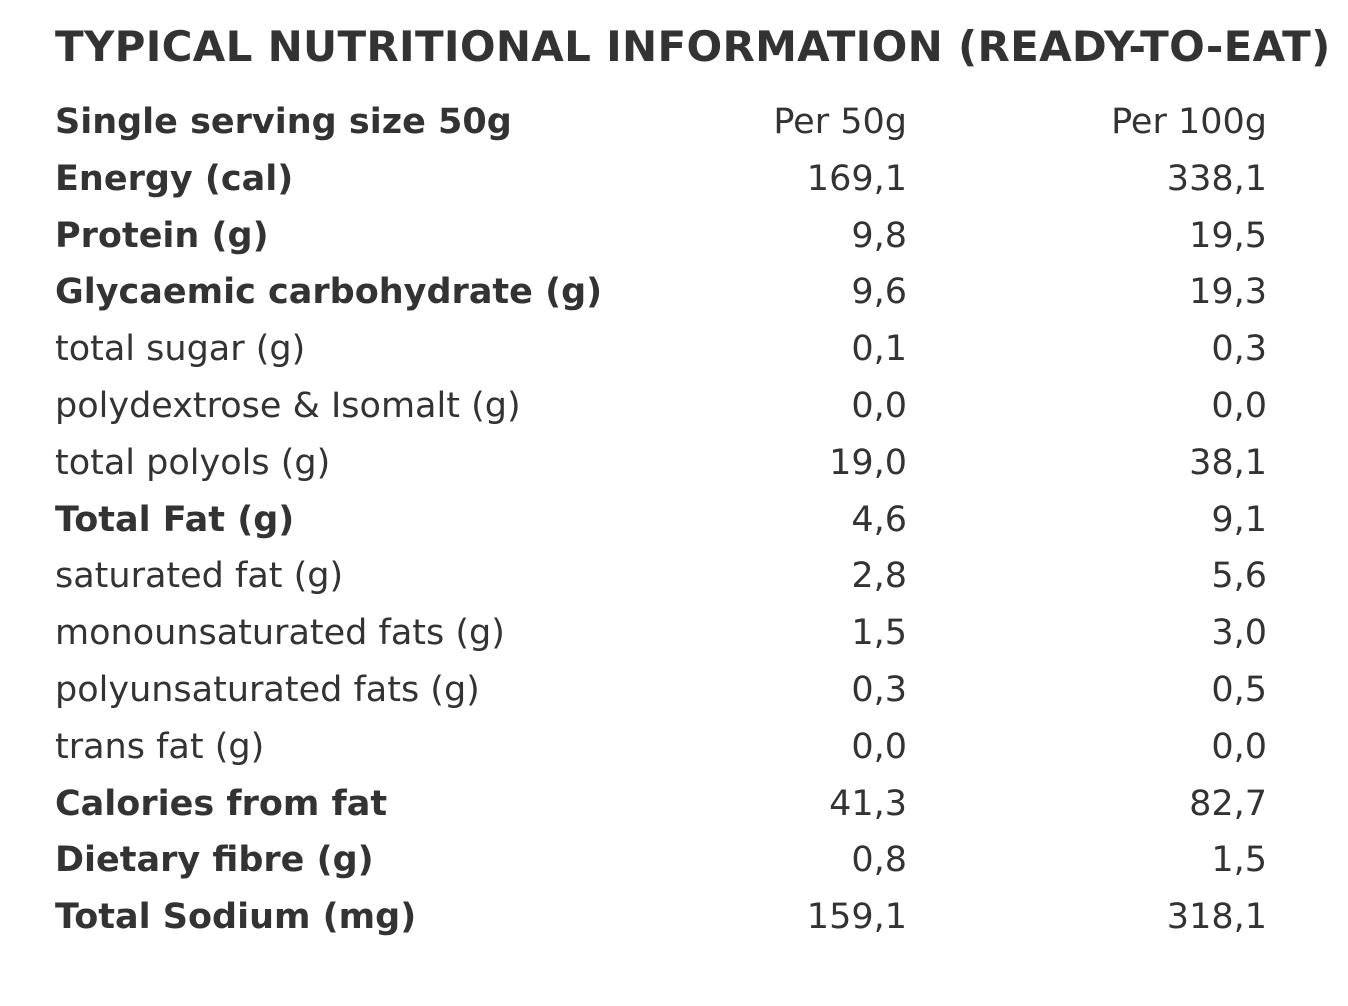  What do you see at coordinates (1228, 292) in the screenshot?
I see `value-per-100g: 19,3` at bounding box center [1228, 292].